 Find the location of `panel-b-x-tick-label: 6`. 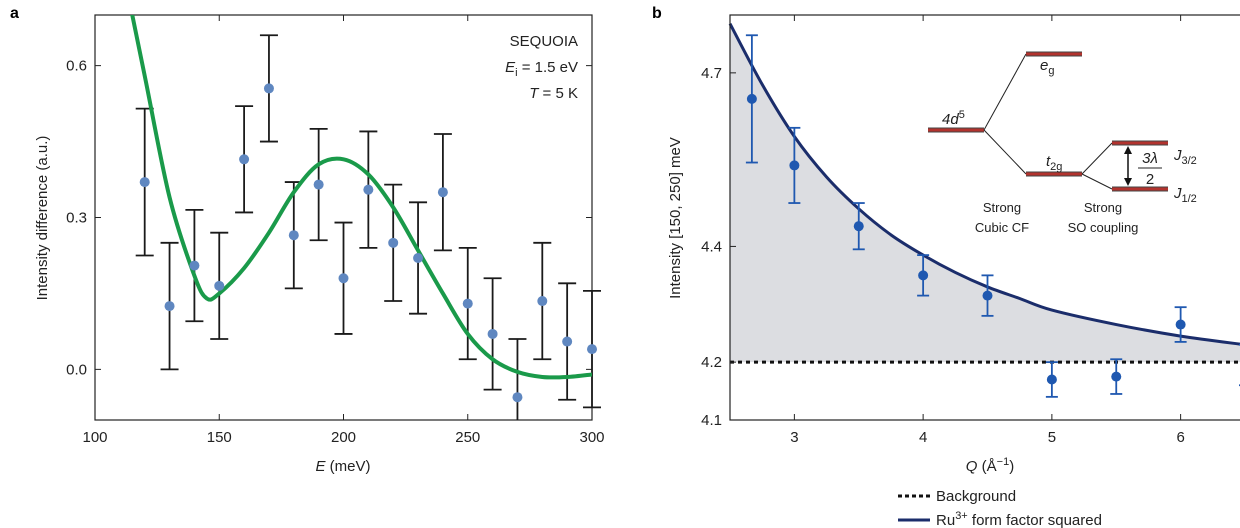

panel-b-x-tick-label: 6 is located at coordinates (1180, 437).